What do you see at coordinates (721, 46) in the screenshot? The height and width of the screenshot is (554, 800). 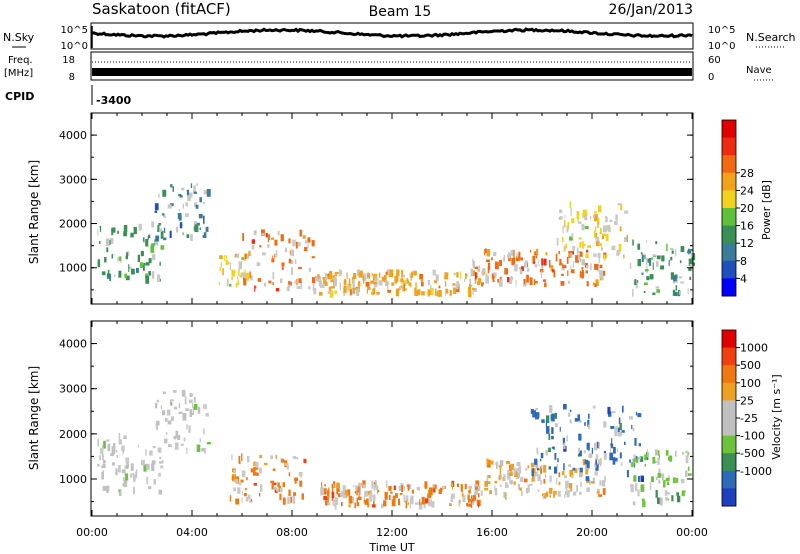 I see `nsky-right-tick-bottom: 10^0` at bounding box center [721, 46].